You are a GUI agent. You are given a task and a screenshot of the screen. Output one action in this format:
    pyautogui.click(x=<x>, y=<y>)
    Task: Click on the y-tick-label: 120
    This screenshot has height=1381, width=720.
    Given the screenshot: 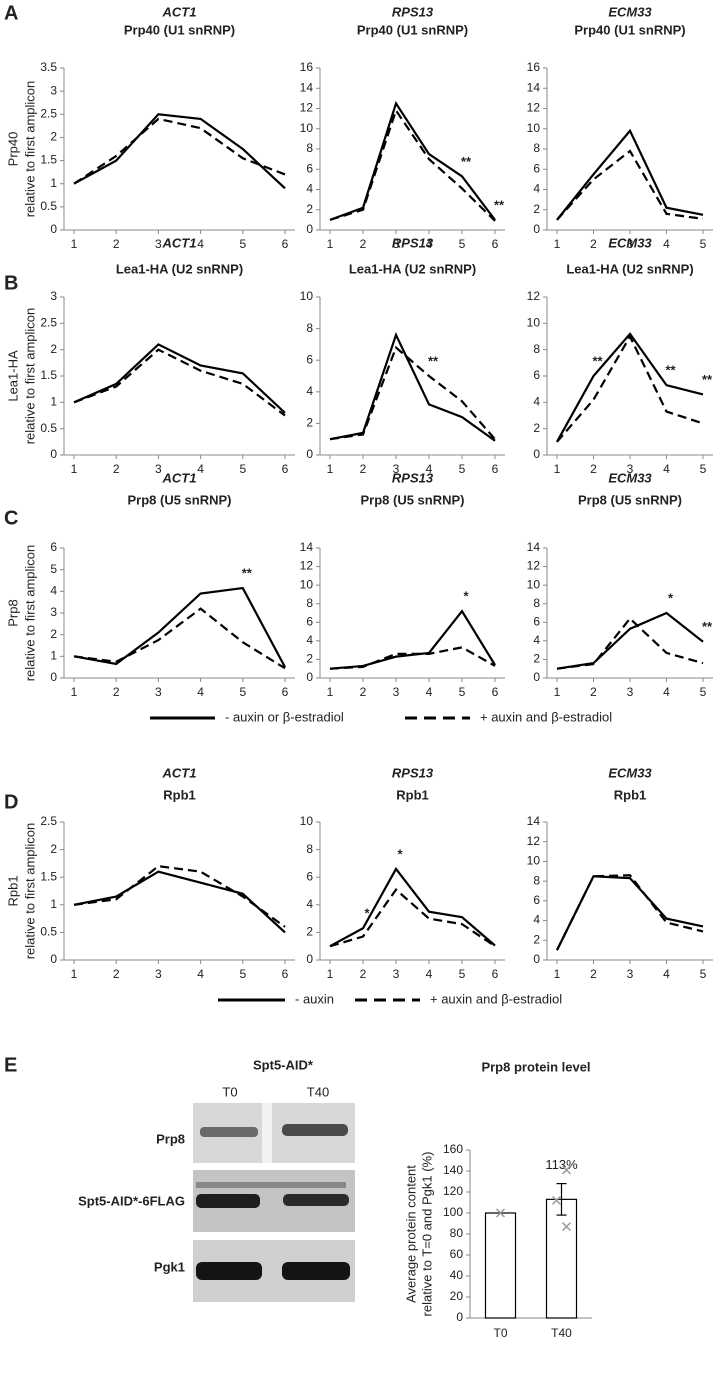 What is the action you would take?
    pyautogui.click(x=453, y=1191)
    